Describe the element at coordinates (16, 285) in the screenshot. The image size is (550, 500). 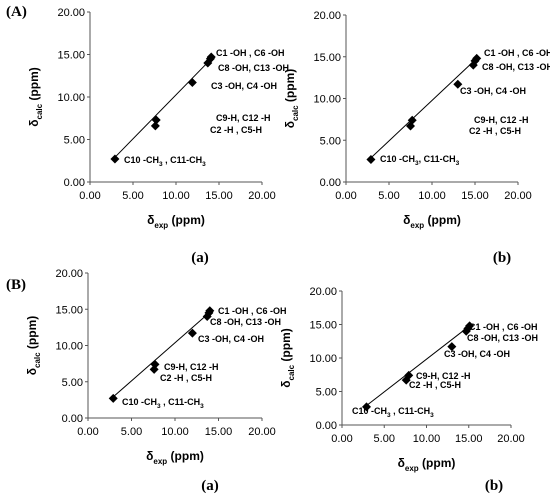
I see `panel-label-b: (B)` at that location.